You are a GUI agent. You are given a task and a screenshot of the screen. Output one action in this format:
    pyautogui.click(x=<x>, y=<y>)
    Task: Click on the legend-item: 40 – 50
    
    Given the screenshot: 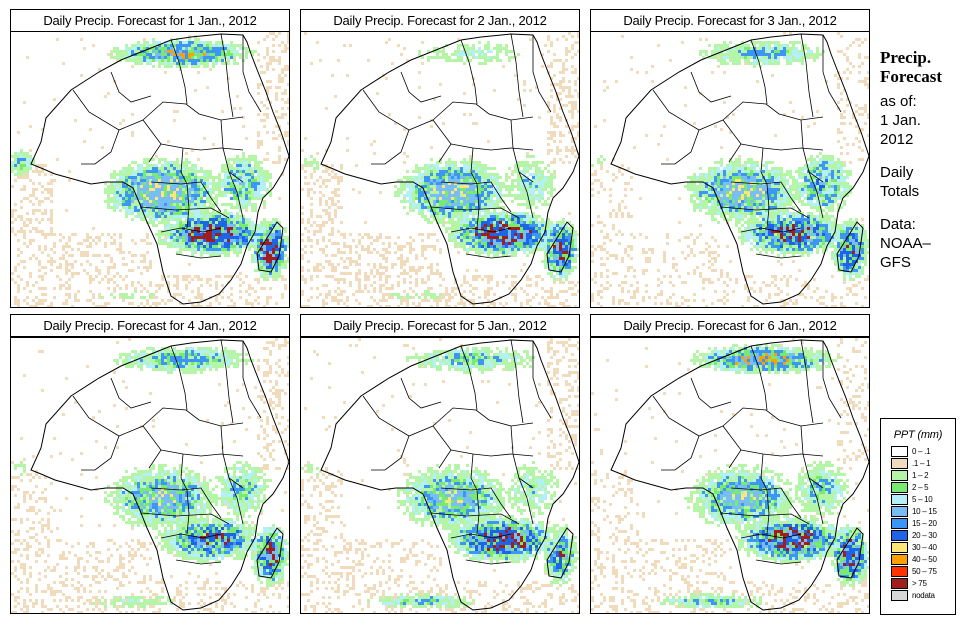 What is the action you would take?
    pyautogui.click(x=923, y=559)
    